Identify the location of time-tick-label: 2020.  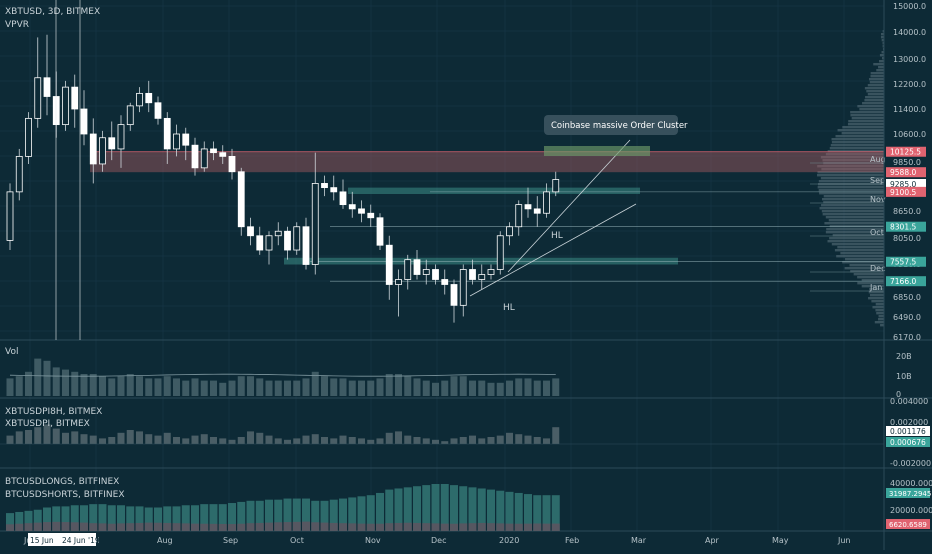
(509, 540).